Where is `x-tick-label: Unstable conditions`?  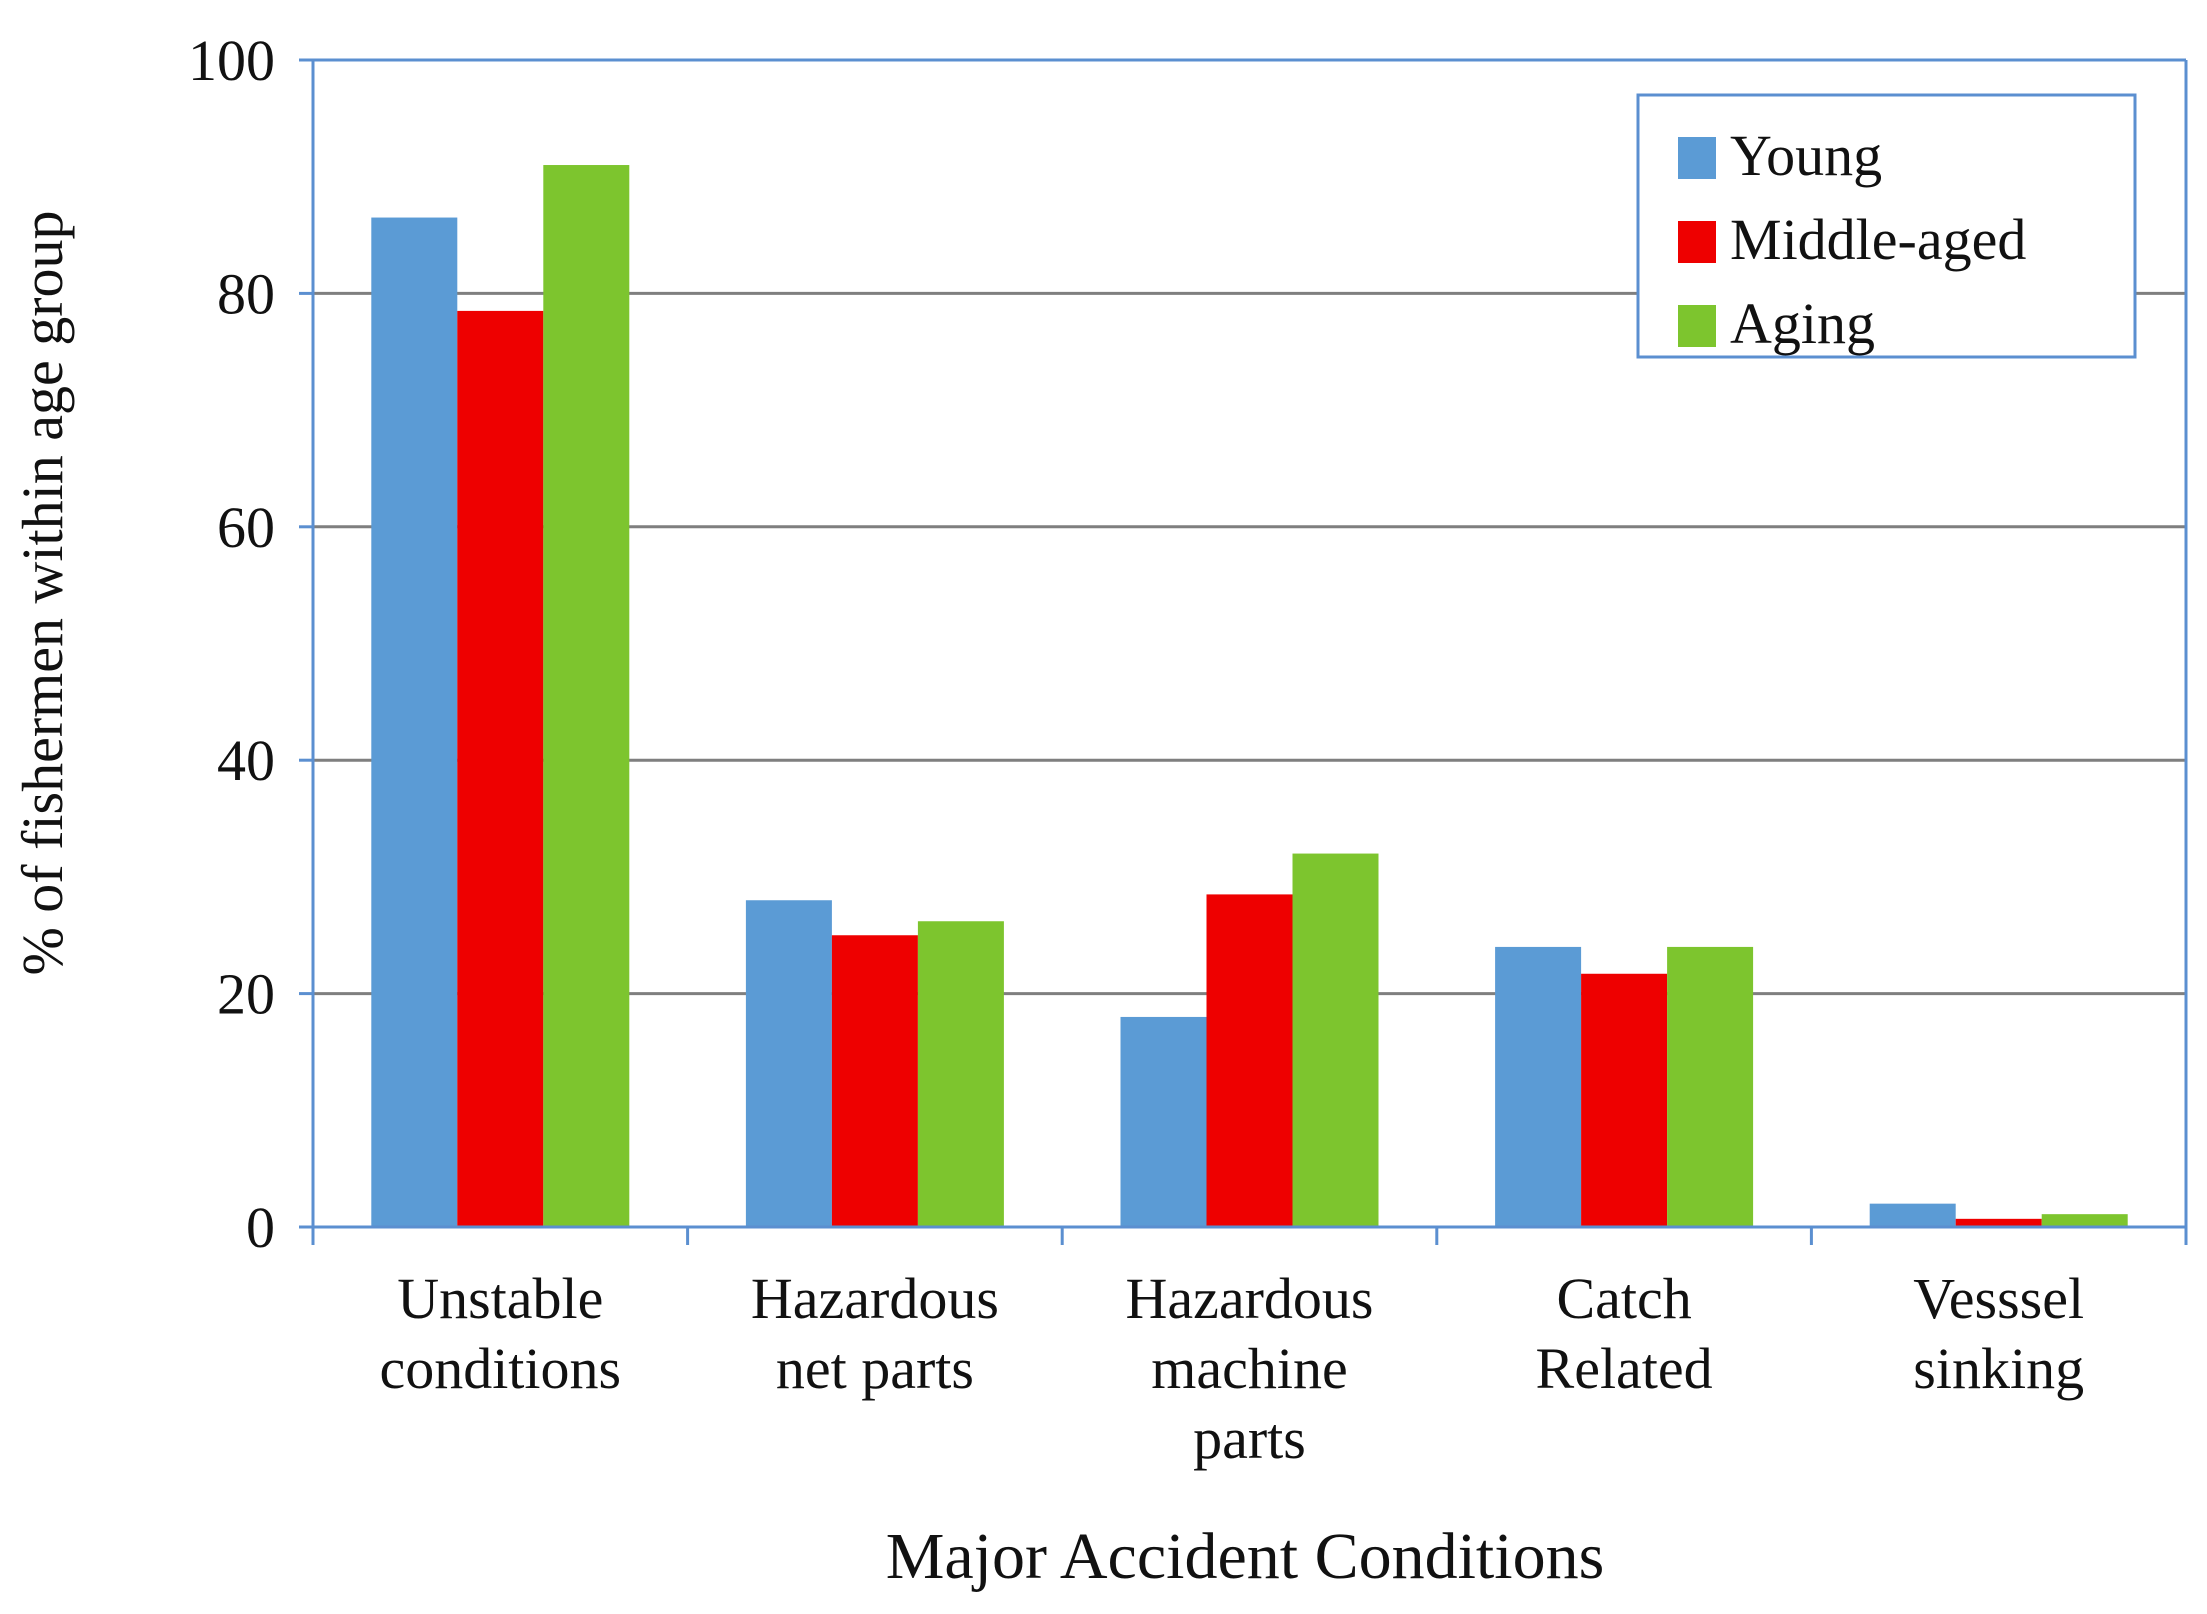
x-tick-label: Unstable conditions is located at coordinates (500, 1333).